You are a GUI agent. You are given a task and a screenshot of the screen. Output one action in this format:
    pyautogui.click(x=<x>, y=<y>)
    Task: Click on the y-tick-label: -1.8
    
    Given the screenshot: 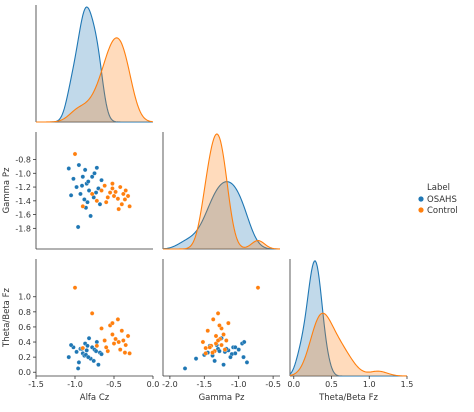 What is the action you would take?
    pyautogui.click(x=23, y=228)
    